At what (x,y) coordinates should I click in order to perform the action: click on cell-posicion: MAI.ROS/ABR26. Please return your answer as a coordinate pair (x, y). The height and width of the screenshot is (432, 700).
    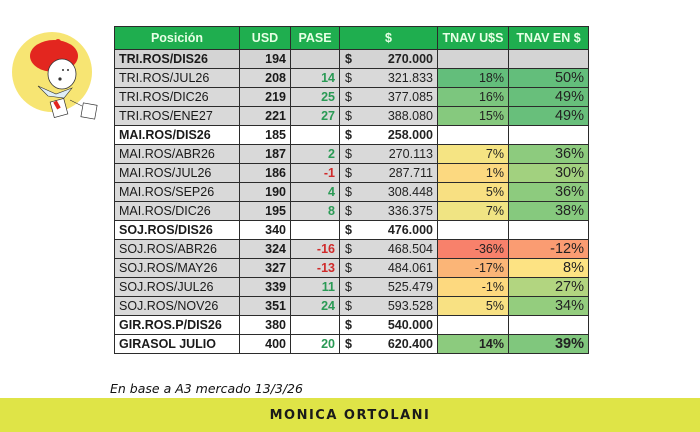
    Looking at the image, I should click on (177, 154).